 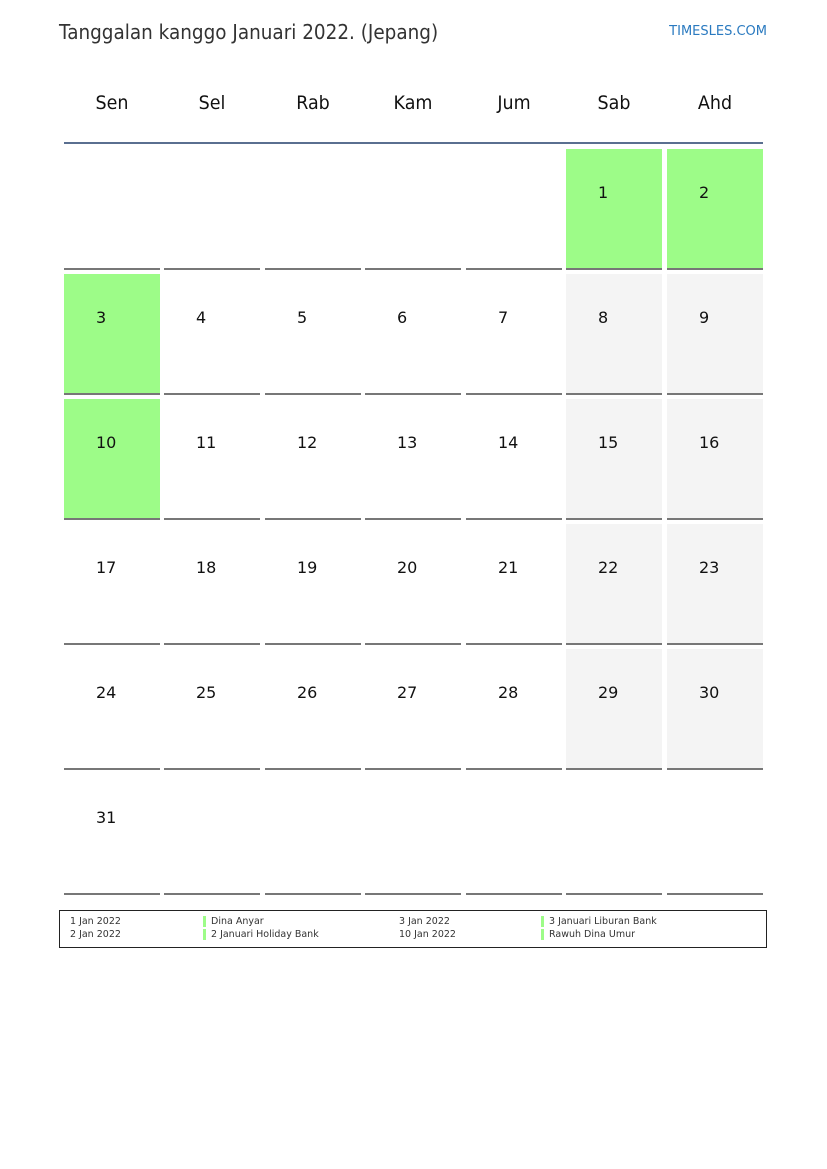 I want to click on day-number: 15, so click(x=608, y=442).